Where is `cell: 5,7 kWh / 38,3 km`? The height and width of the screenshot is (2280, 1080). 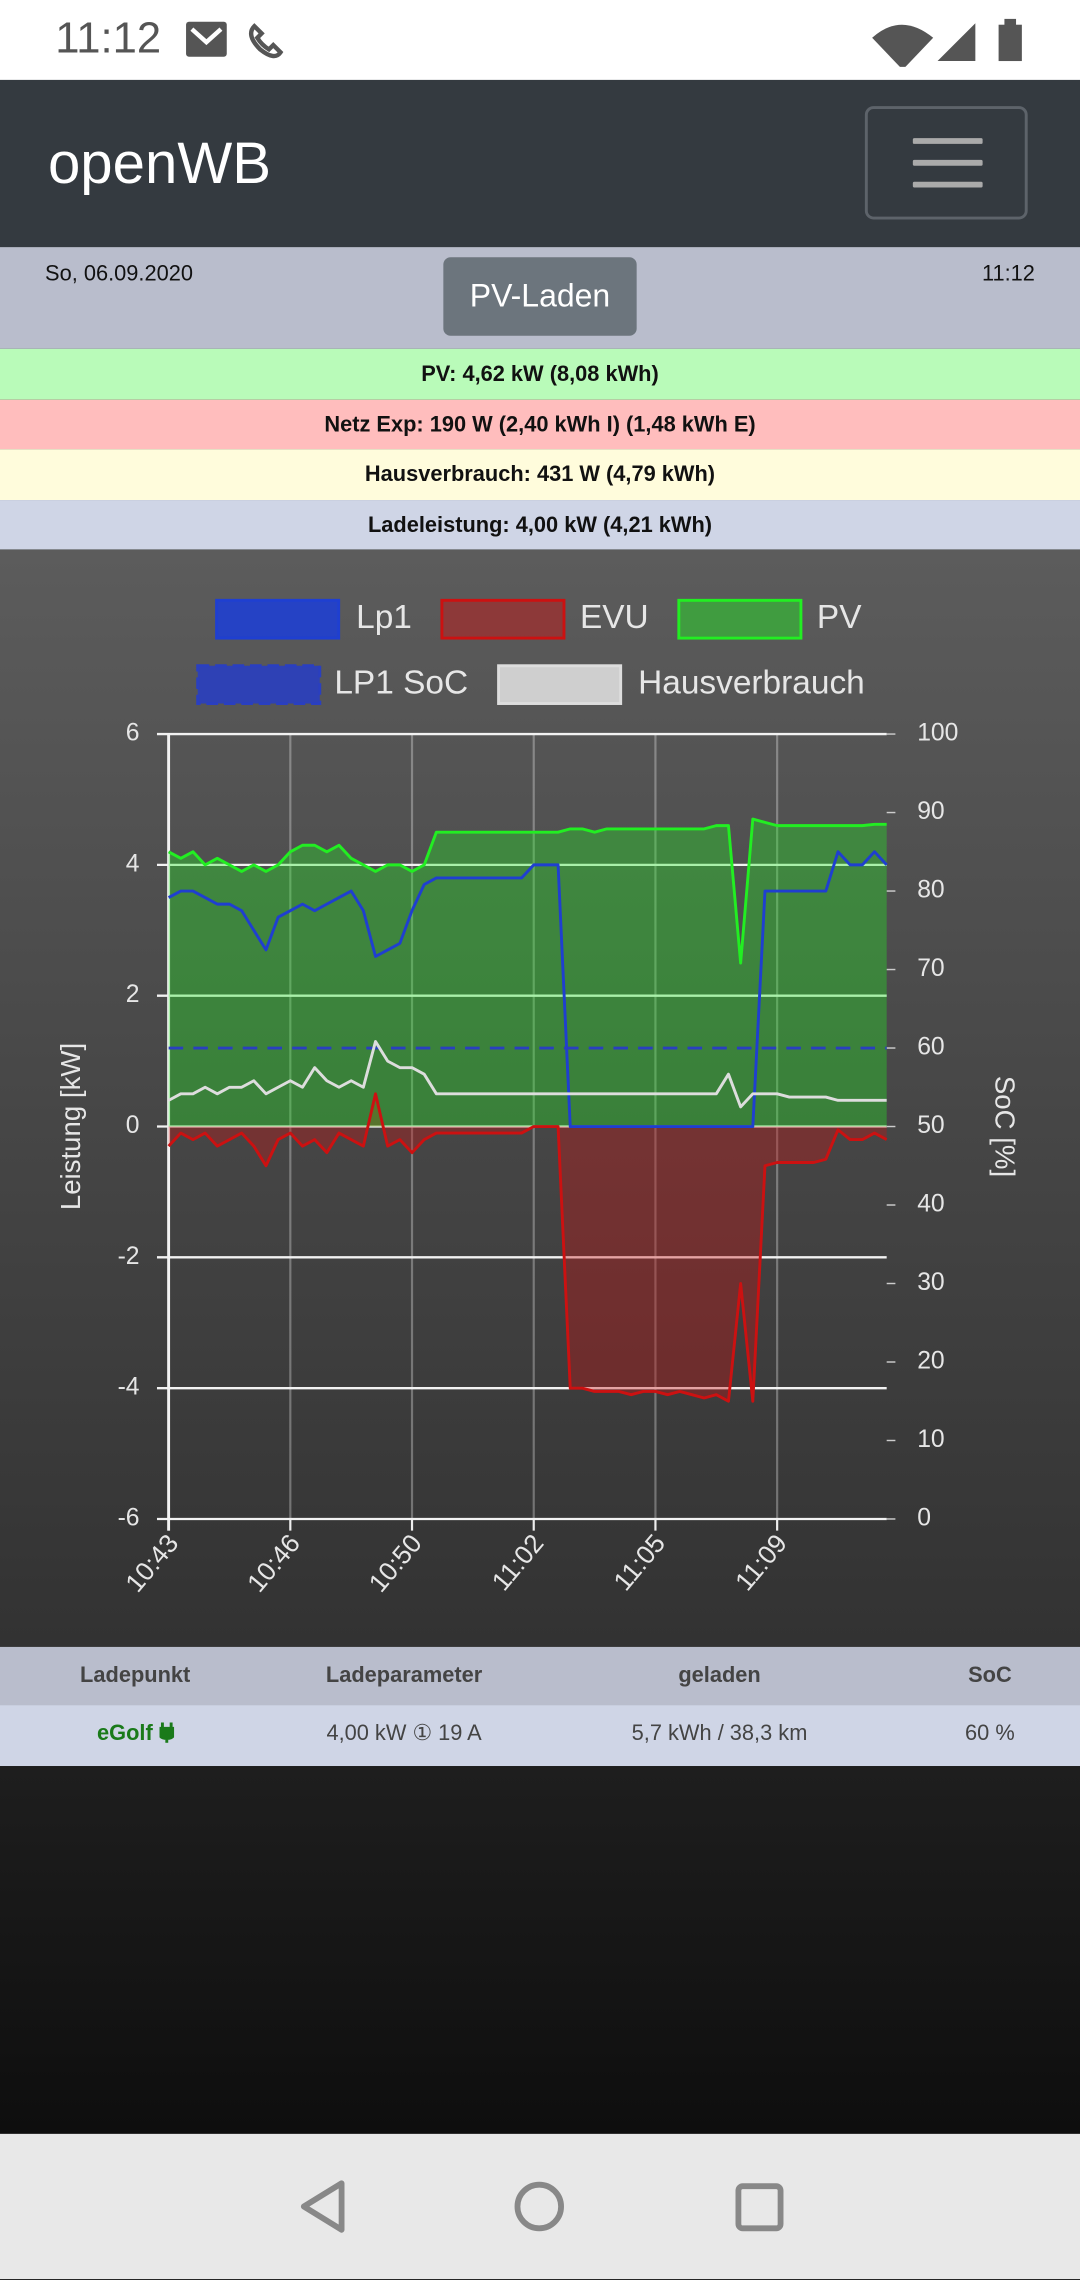
cell: 5,7 kWh / 38,3 km is located at coordinates (719, 1733).